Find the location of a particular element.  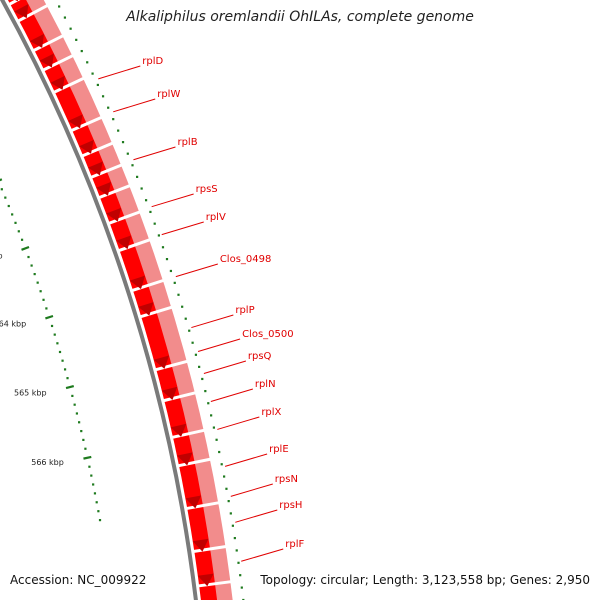

gene-label: rplW is located at coordinates (168, 94).